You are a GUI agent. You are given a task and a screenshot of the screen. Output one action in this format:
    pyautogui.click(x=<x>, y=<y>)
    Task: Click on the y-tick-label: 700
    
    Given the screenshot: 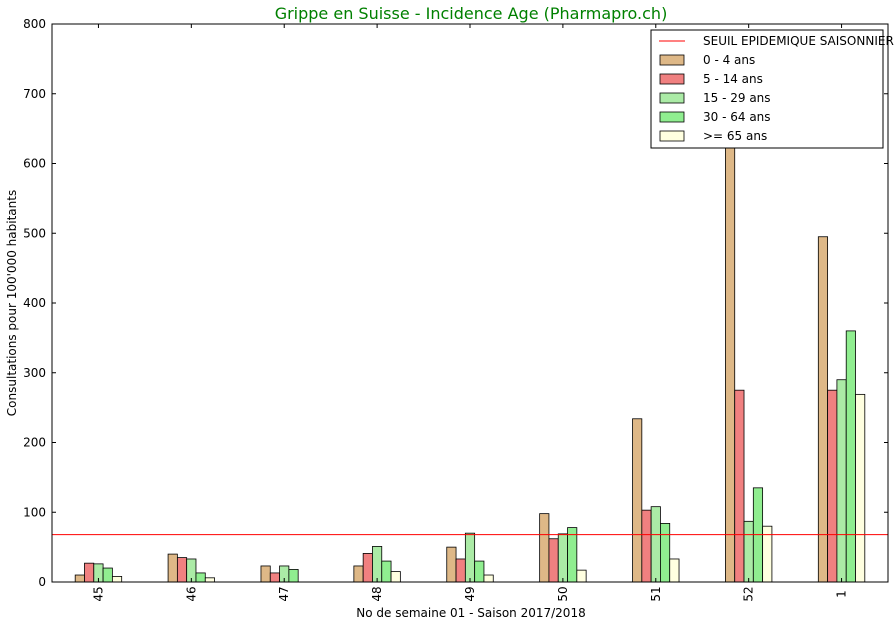 What is the action you would take?
    pyautogui.click(x=34, y=94)
    